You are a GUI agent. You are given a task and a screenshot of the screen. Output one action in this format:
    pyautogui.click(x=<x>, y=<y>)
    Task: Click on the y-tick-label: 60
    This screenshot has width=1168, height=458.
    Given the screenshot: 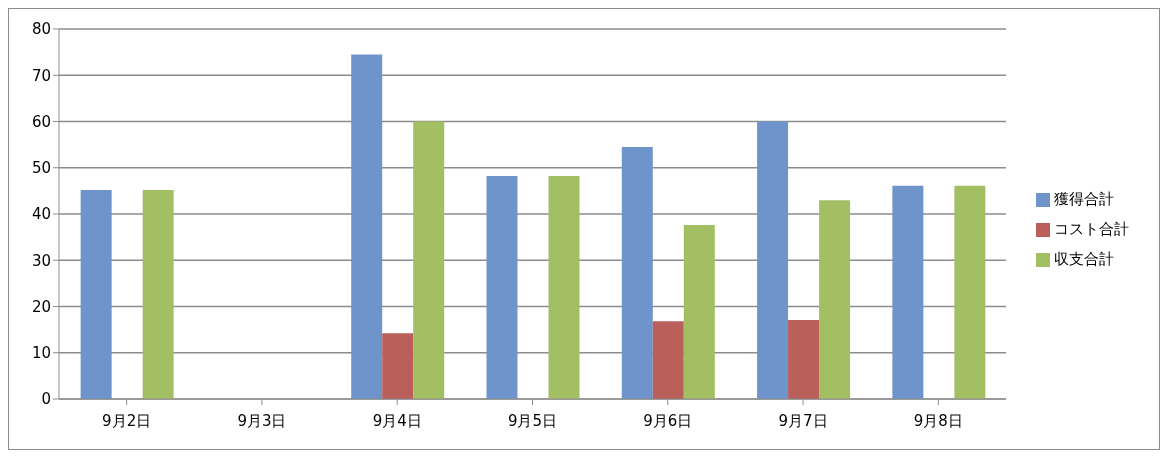 What is the action you would take?
    pyautogui.click(x=41, y=121)
    